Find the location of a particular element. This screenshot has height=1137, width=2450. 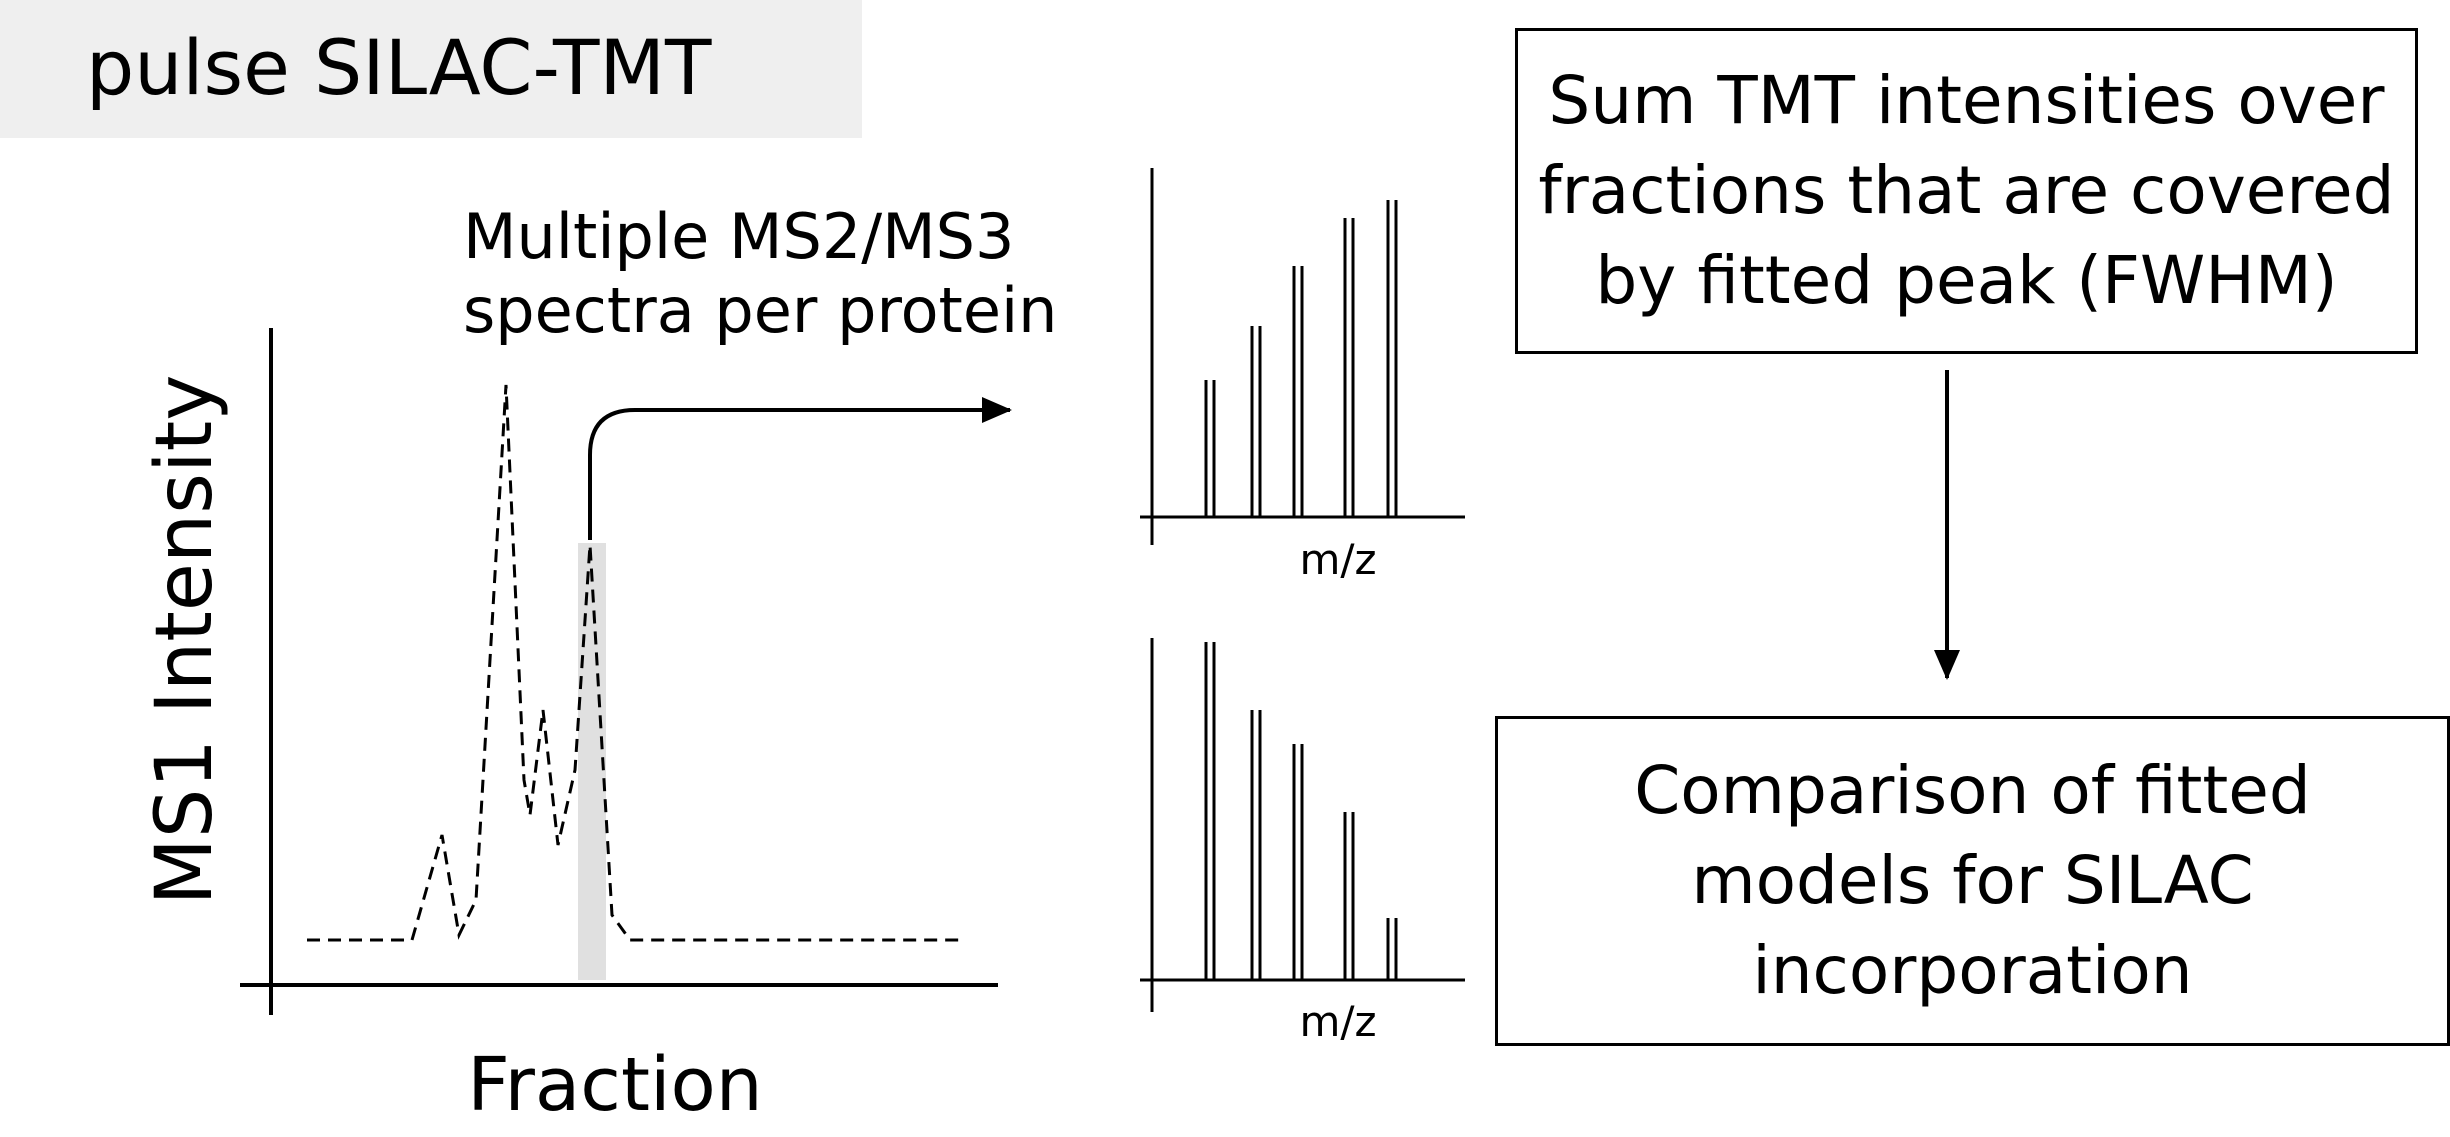

spectrum-1-axis-label: m/z is located at coordinates (1338, 559).